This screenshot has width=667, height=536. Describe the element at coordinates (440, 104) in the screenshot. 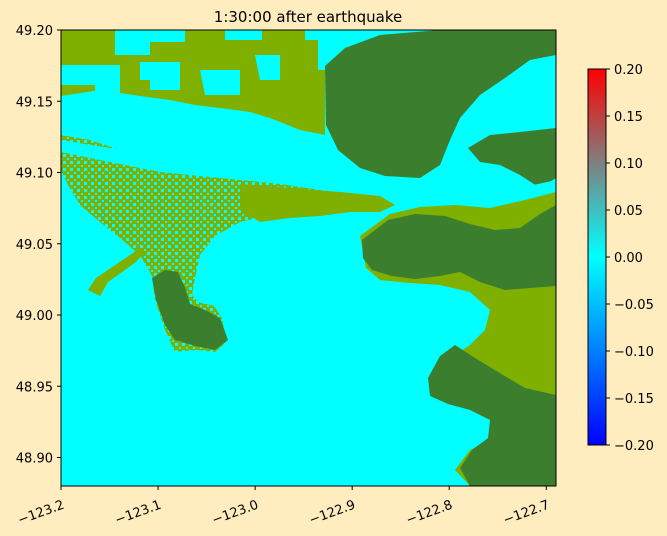

I see `north-shore-upland` at that location.